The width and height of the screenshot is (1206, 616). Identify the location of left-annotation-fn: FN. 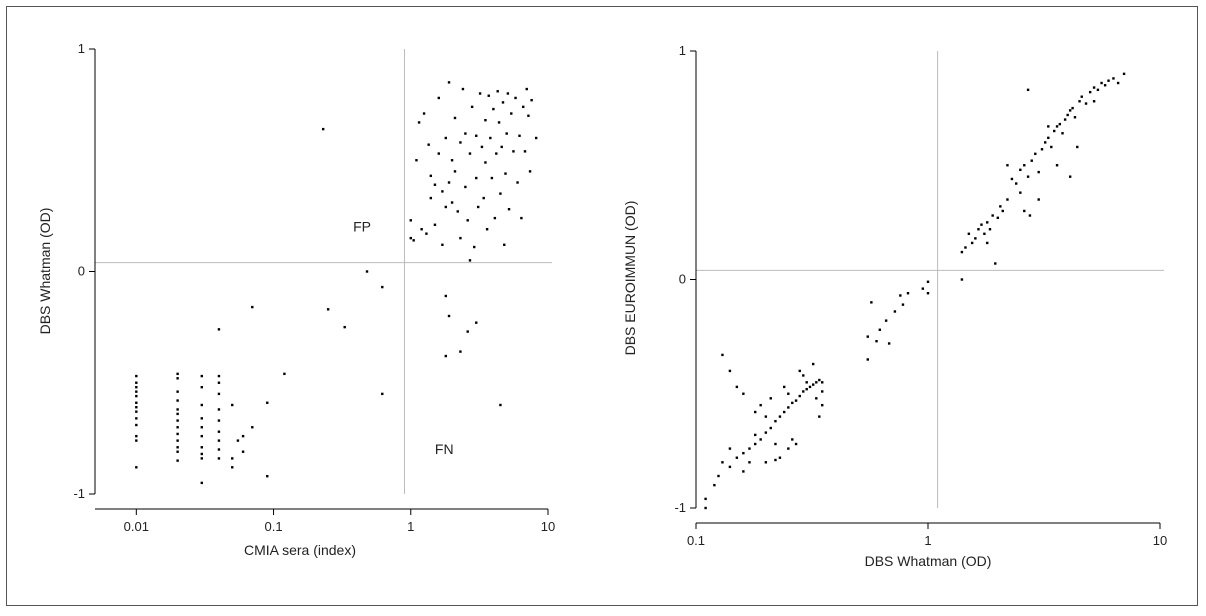
(444, 449).